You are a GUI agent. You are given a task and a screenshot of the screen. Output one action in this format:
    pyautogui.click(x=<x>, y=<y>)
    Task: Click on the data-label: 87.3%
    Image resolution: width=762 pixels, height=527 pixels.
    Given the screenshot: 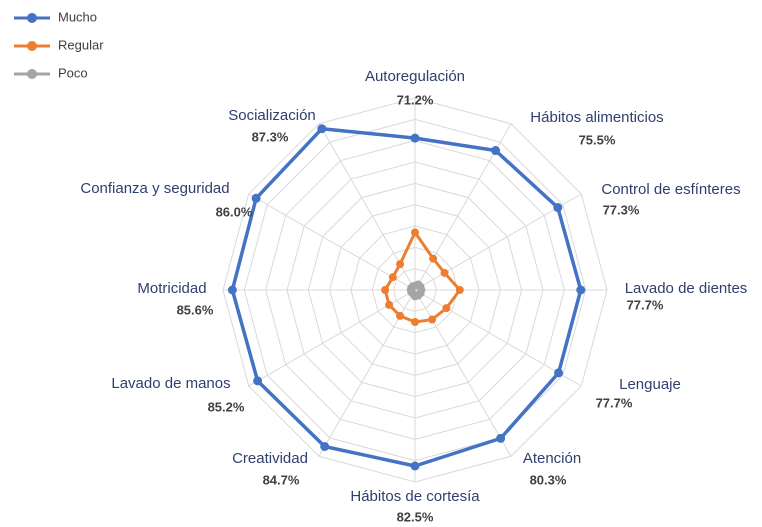 What is the action you would take?
    pyautogui.click(x=270, y=136)
    